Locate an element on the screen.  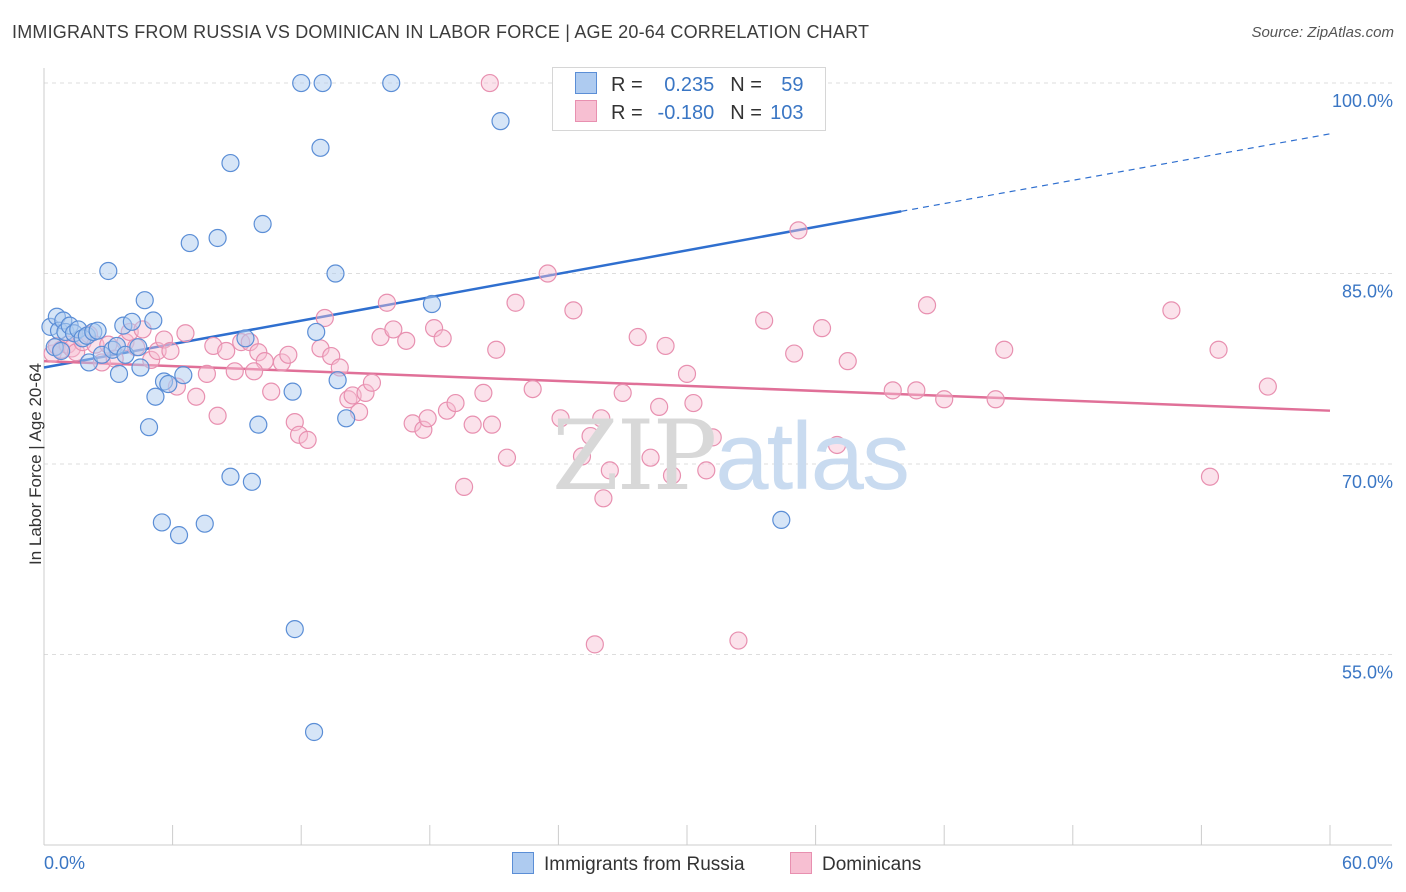
correlation-legend: R = 0.235 N = 59 R = -0.180 N = 103 is located at coordinates (689, 99).